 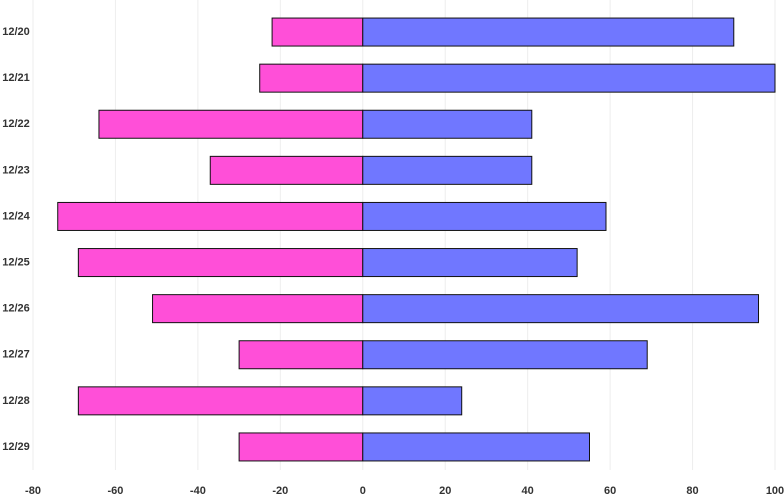 I want to click on y-tick-label: 12/29, so click(x=16, y=447).